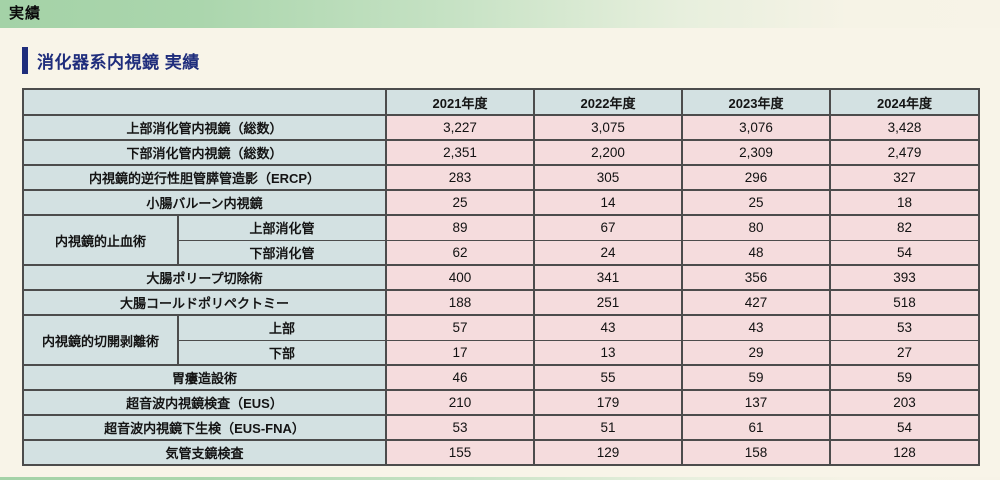 This screenshot has height=480, width=1000. What do you see at coordinates (460, 127) in the screenshot?
I see `value-cell: 3,227` at bounding box center [460, 127].